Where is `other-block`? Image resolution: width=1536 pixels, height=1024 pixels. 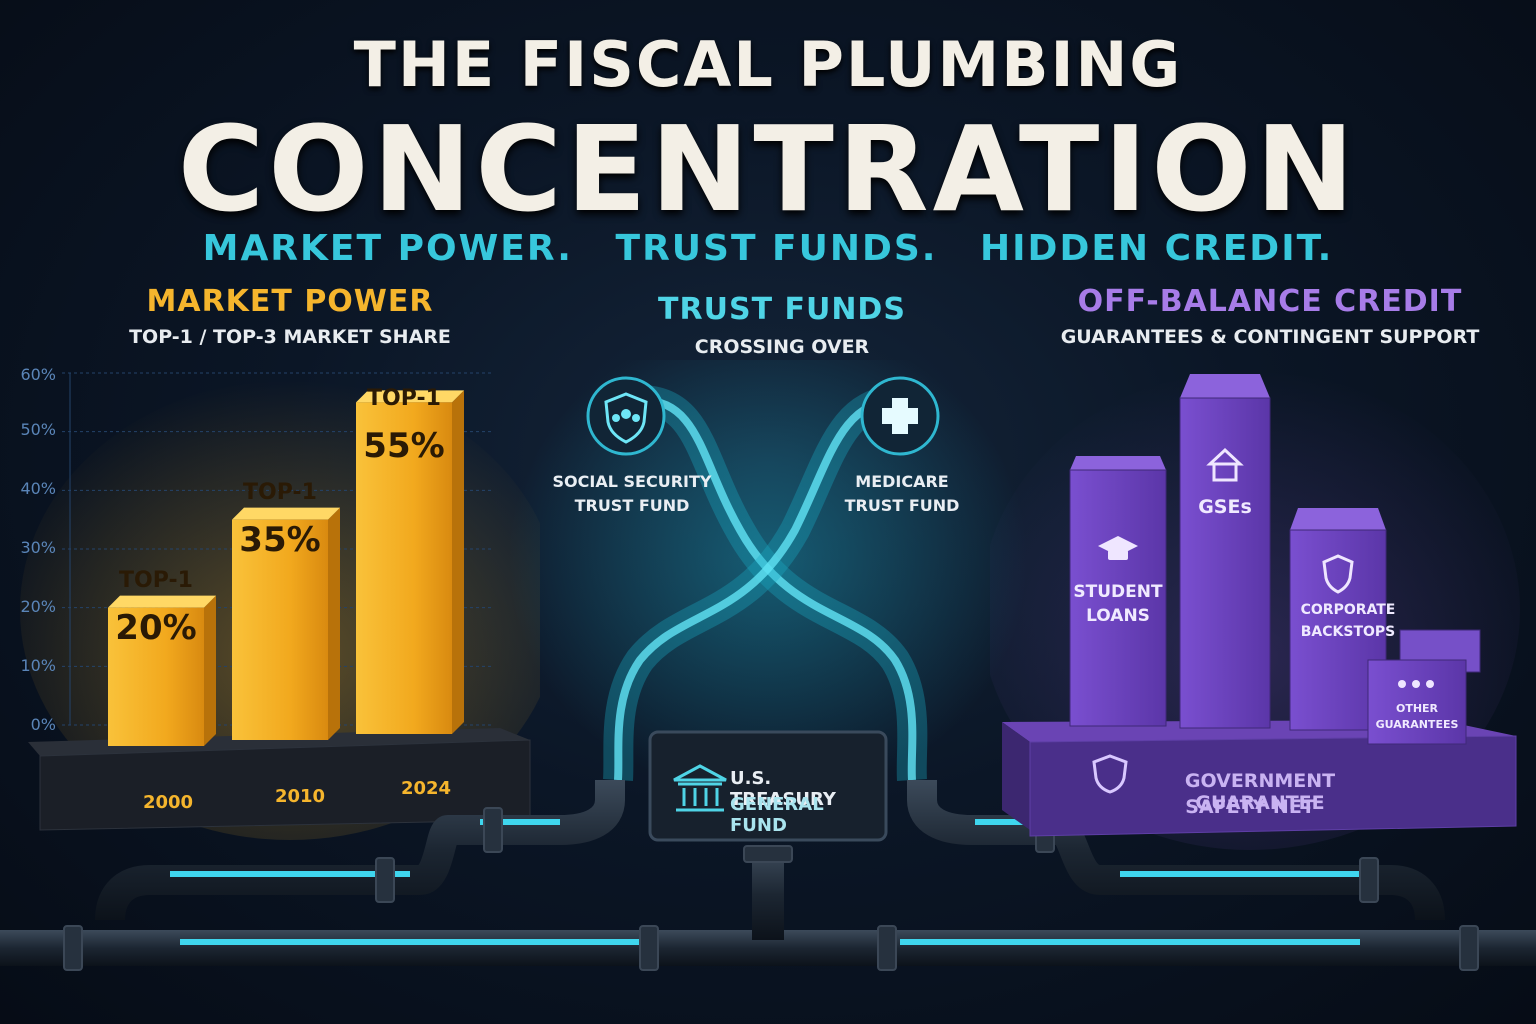
other-block is located at coordinates (1417, 702).